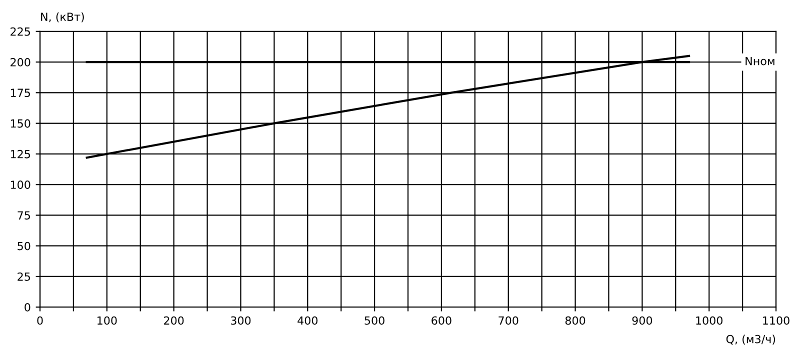  What do you see at coordinates (20, 62) in the screenshot?
I see `y-tick-label: 200` at bounding box center [20, 62].